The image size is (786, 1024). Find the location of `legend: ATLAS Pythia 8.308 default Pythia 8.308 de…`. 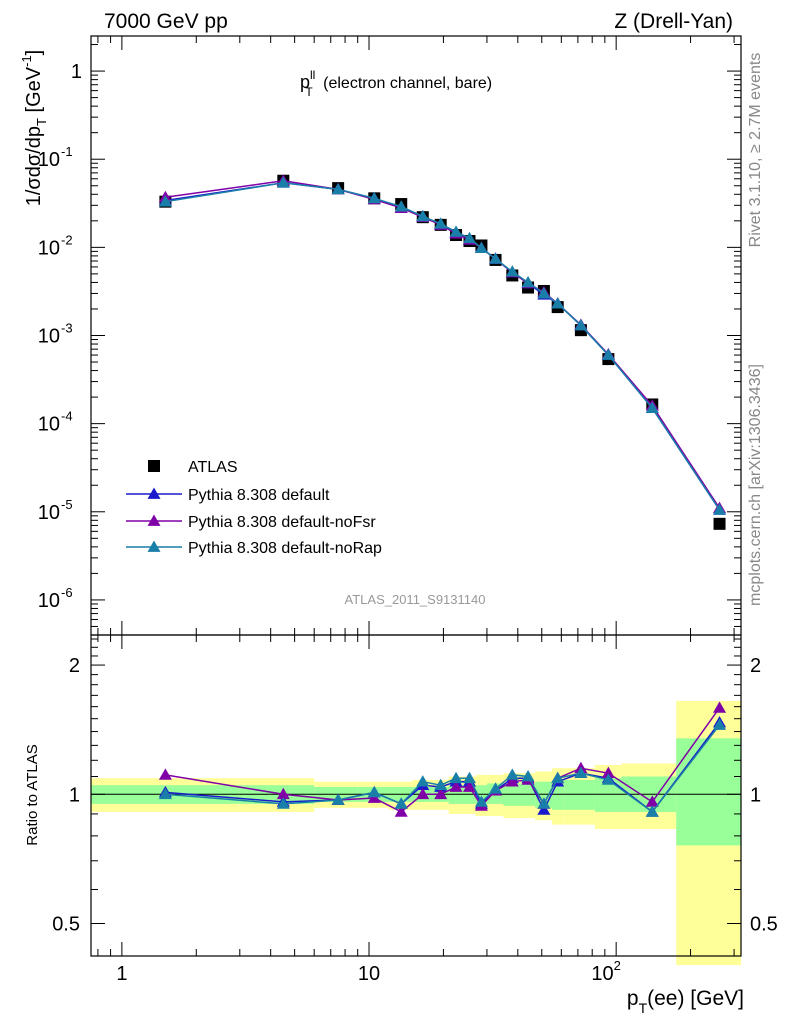

legend: ATLAS Pythia 8.308 default Pythia 8.308 de… is located at coordinates (254, 508).